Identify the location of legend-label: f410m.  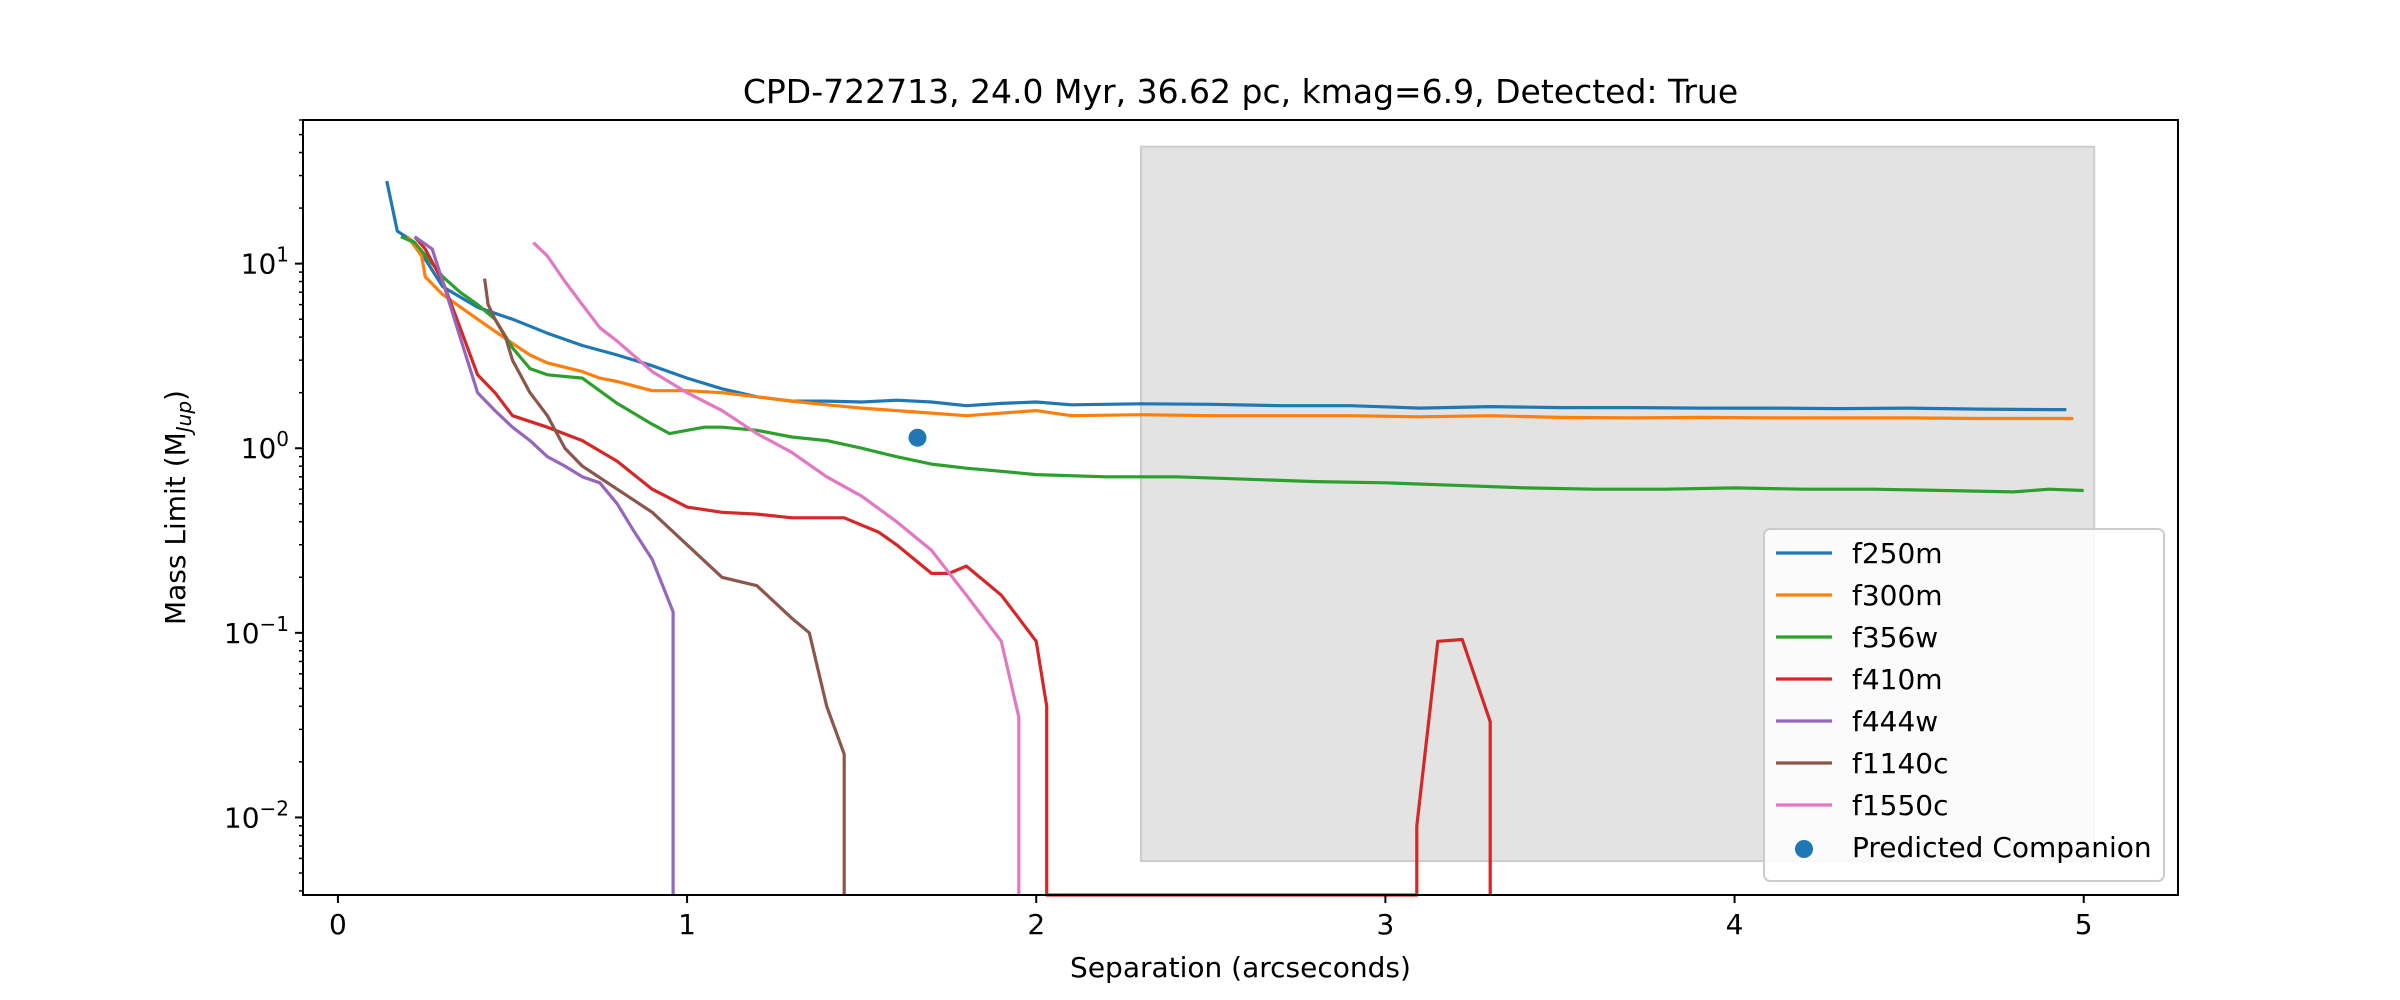
(1897, 679).